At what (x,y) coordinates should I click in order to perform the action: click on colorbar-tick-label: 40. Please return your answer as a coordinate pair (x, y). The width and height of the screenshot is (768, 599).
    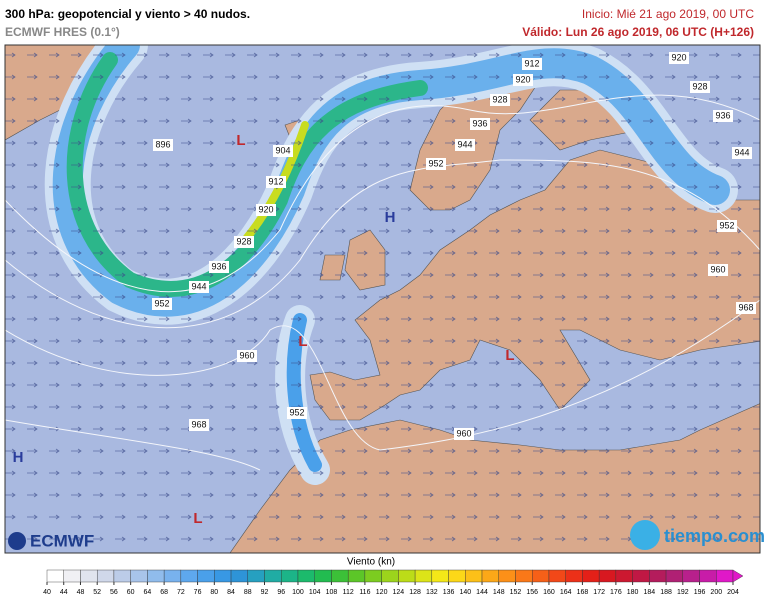
    Looking at the image, I should click on (47, 592).